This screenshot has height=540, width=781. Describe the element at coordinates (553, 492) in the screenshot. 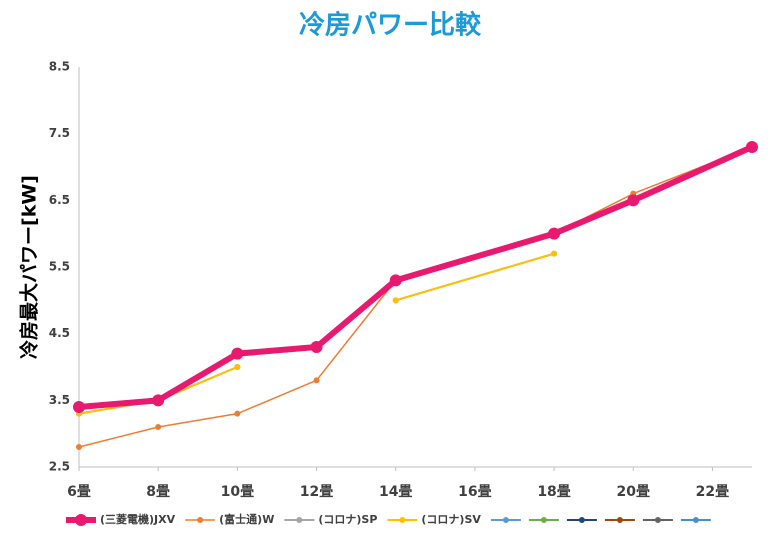

I see `x-tick-label: 18畳` at that location.